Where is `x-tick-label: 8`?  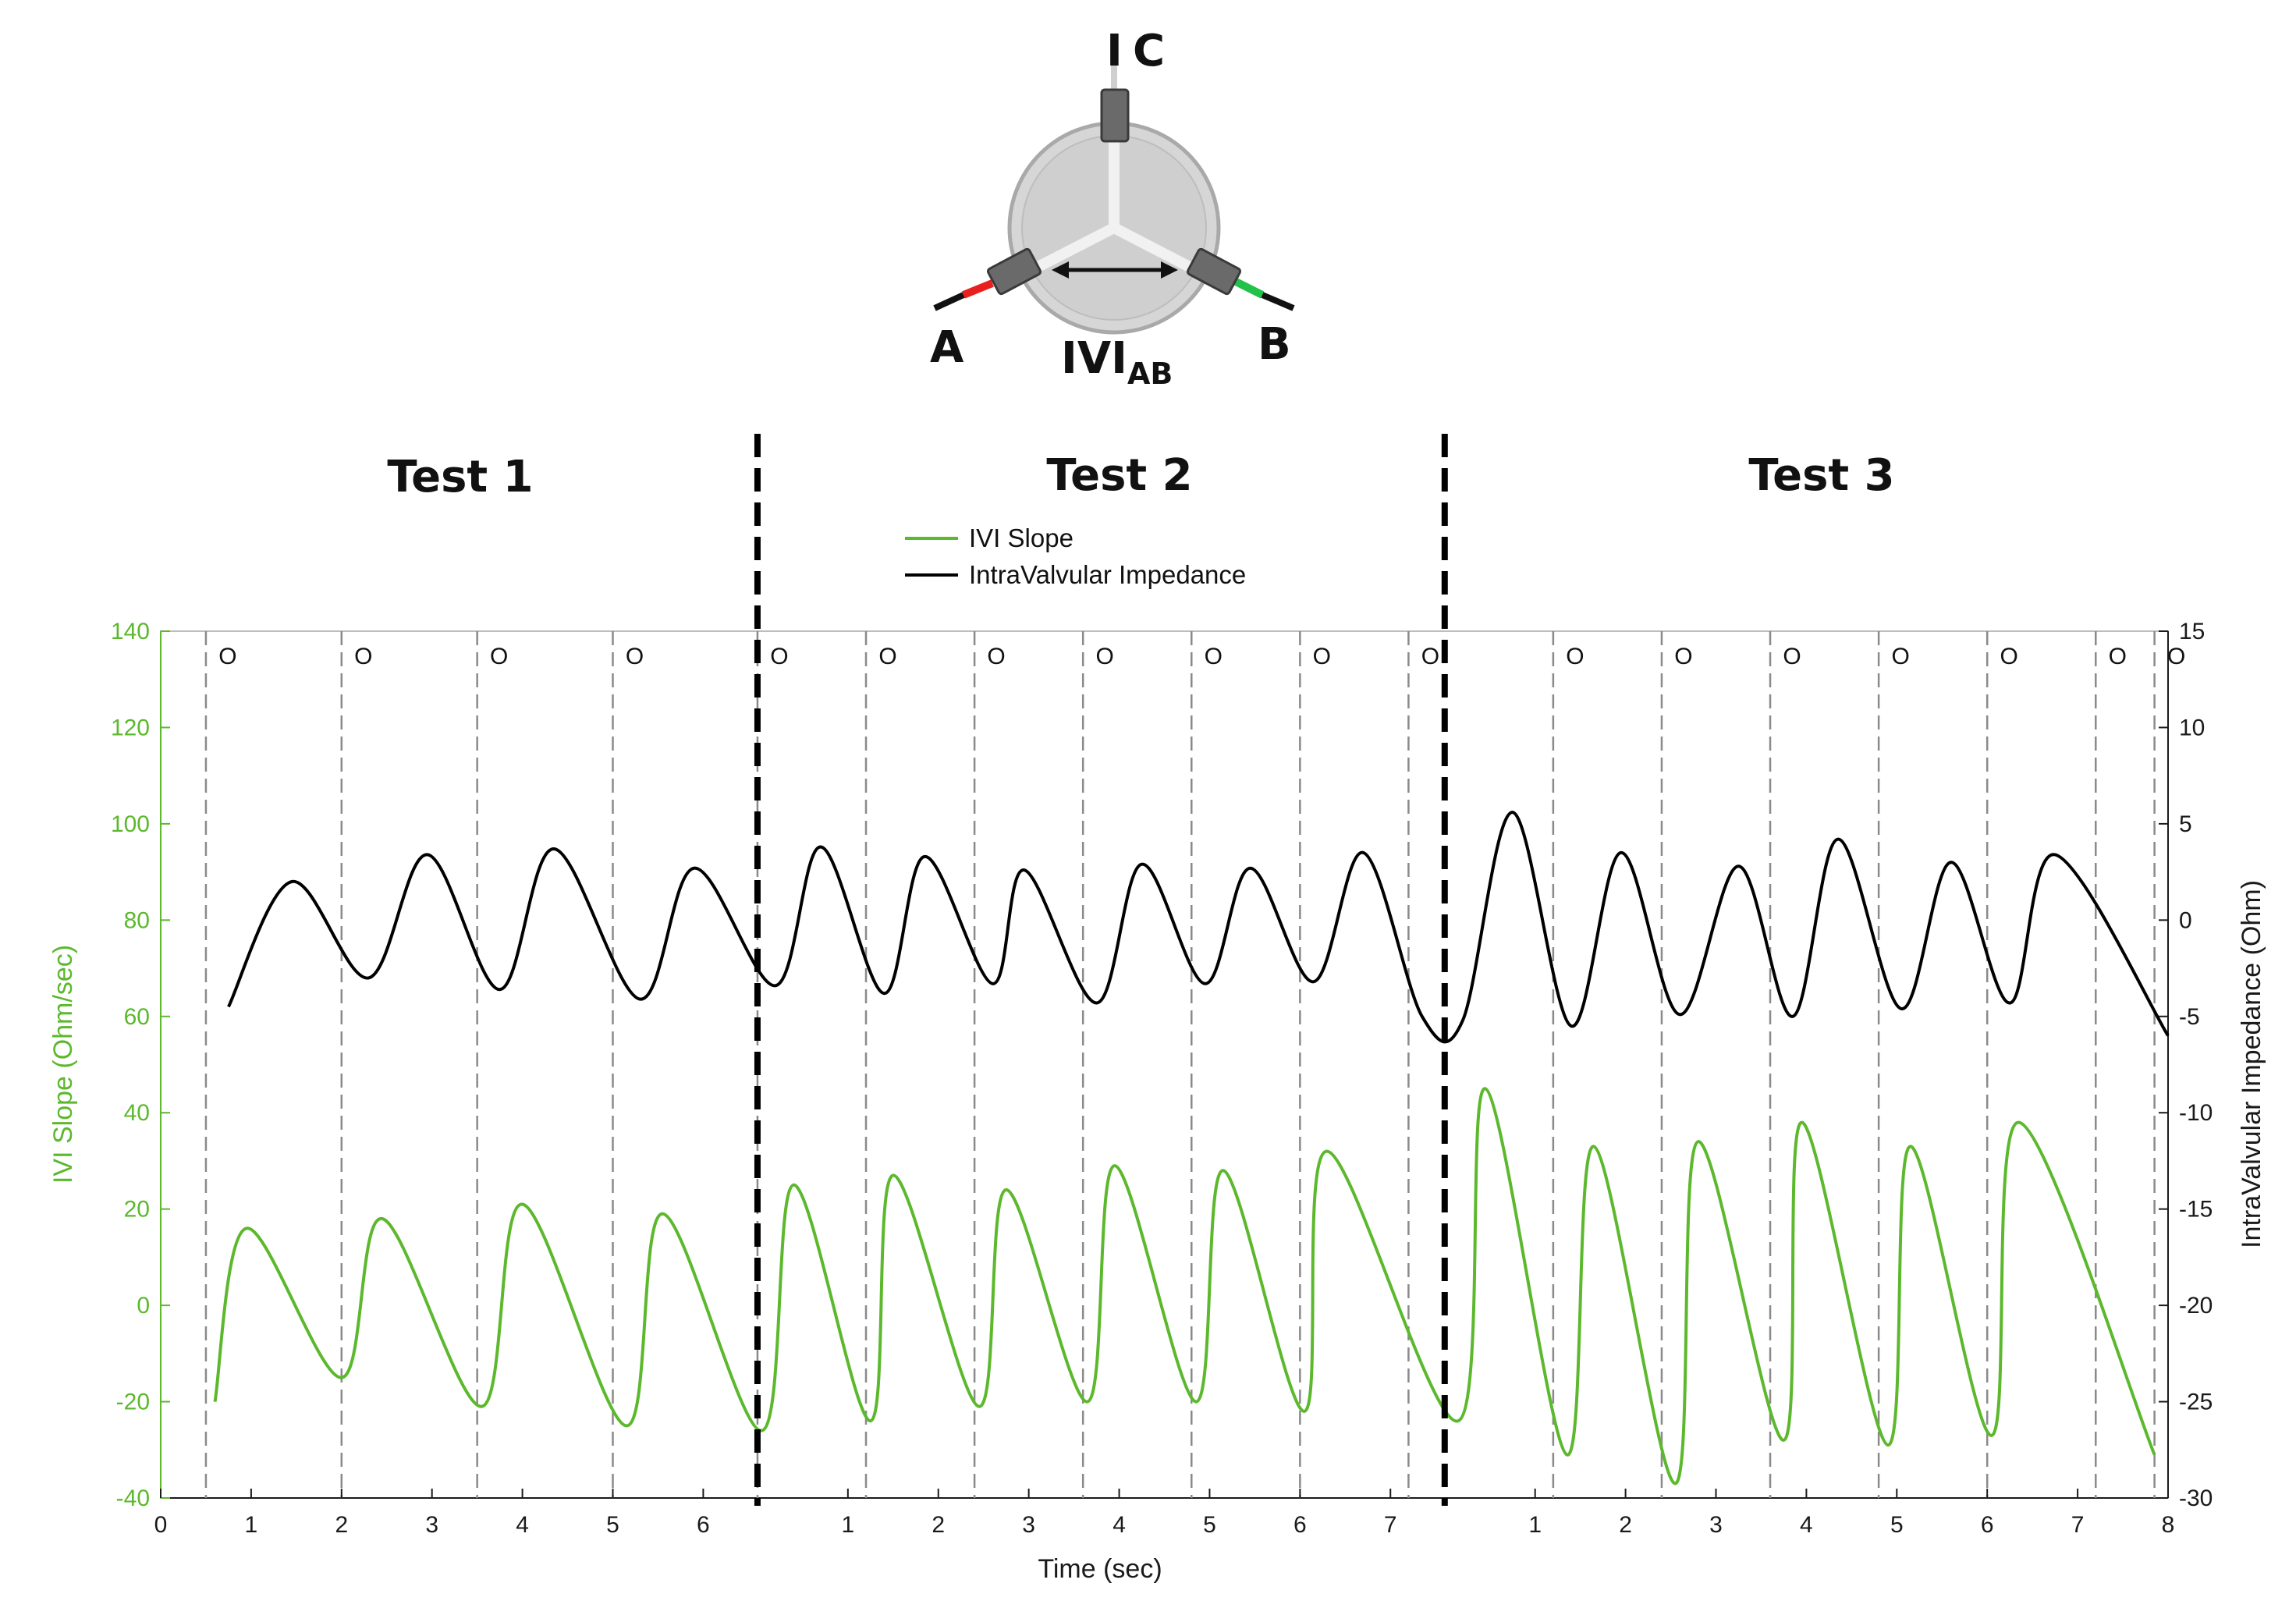
x-tick-label: 8 is located at coordinates (2169, 1525).